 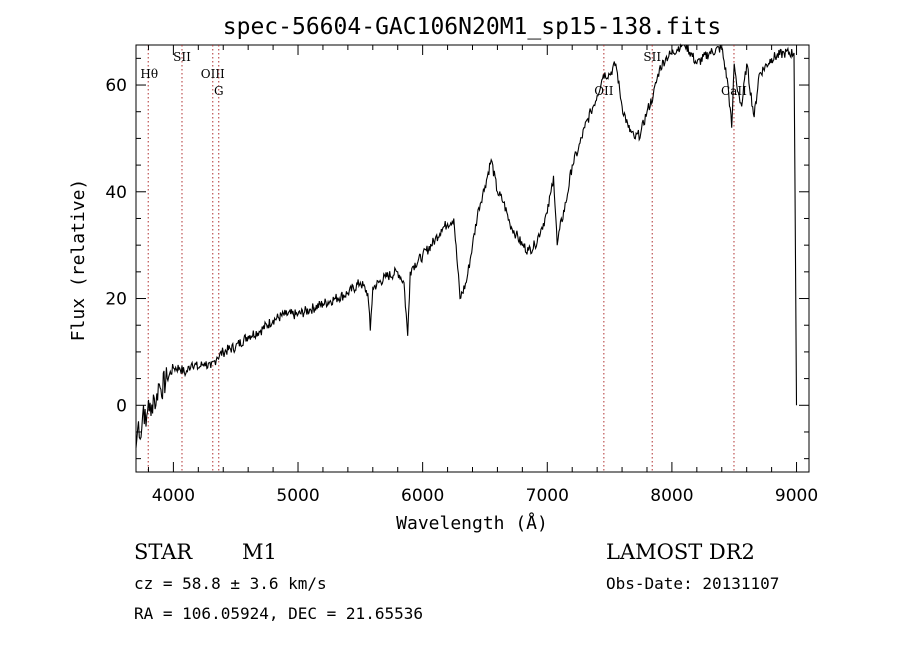 I want to click on x-tick-label: 4000, so click(x=173, y=496).